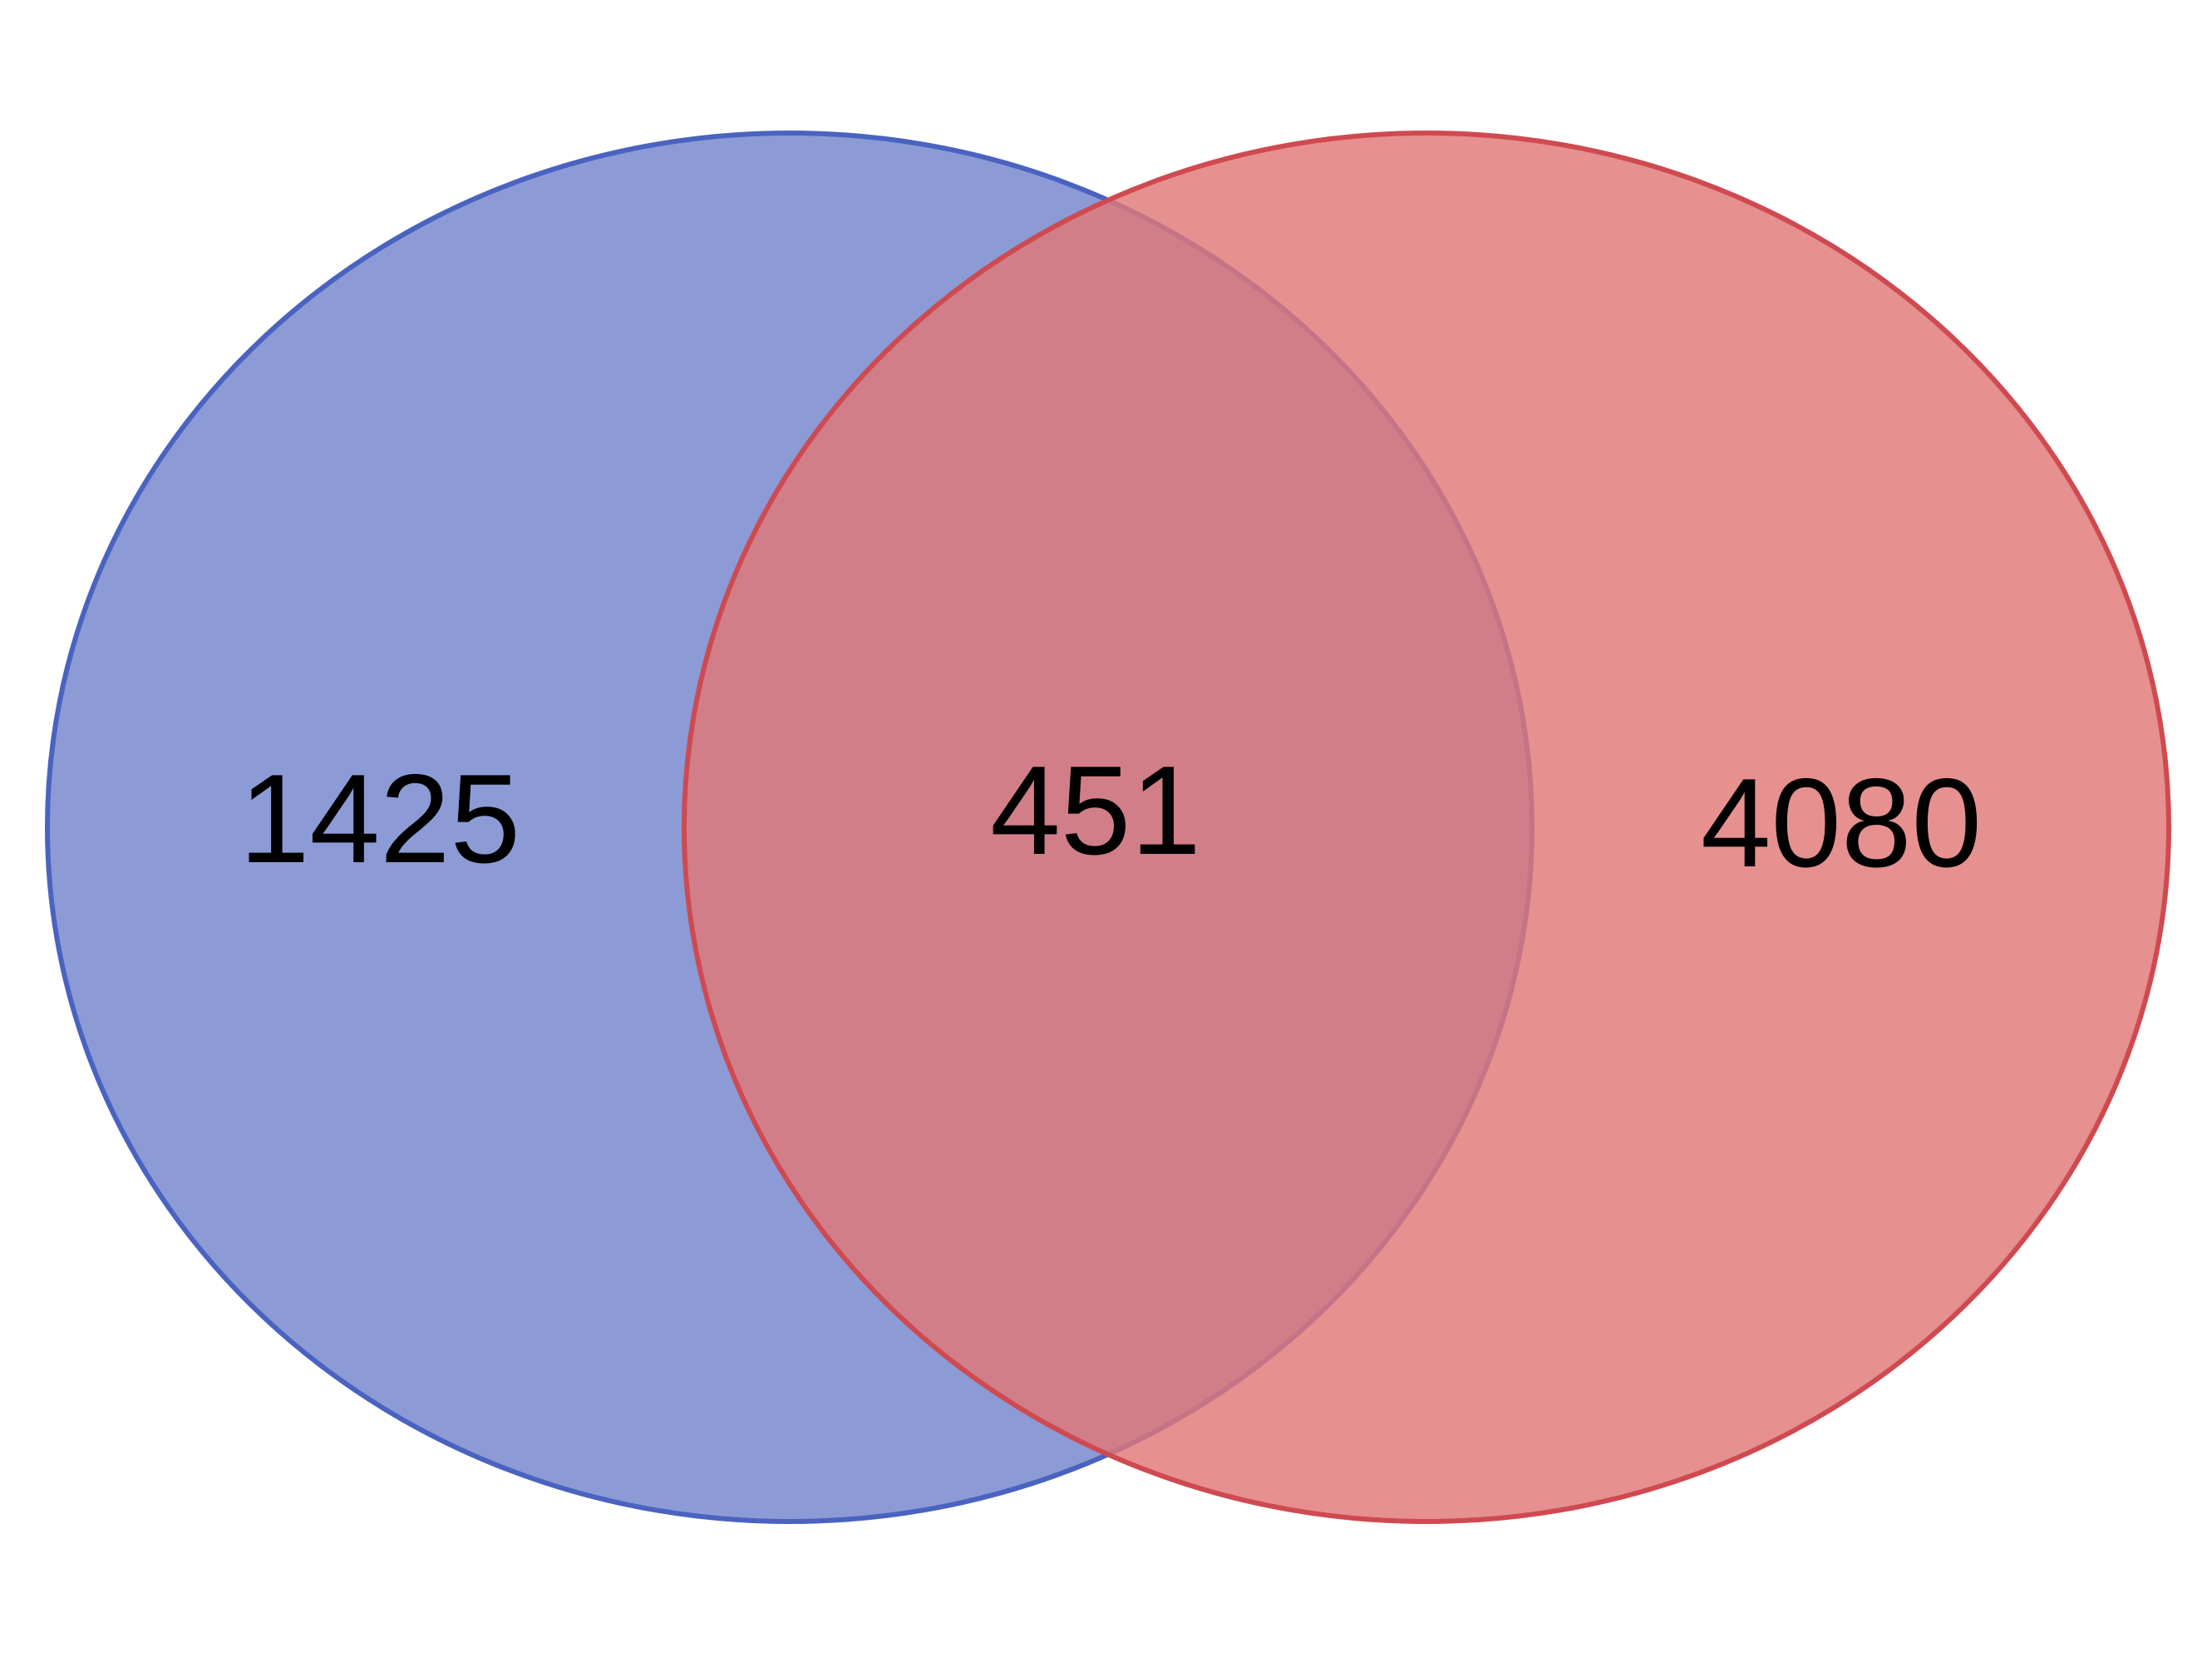 This screenshot has height=1667, width=2212. I want to click on region-labels: 1425 451 4080, so click(1110, 817).